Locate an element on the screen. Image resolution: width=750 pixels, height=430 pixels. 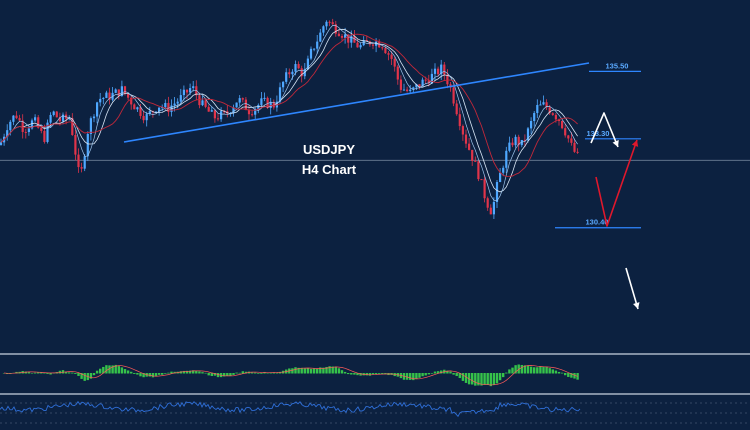
white-arrow-down is located at coordinates (632, 288).